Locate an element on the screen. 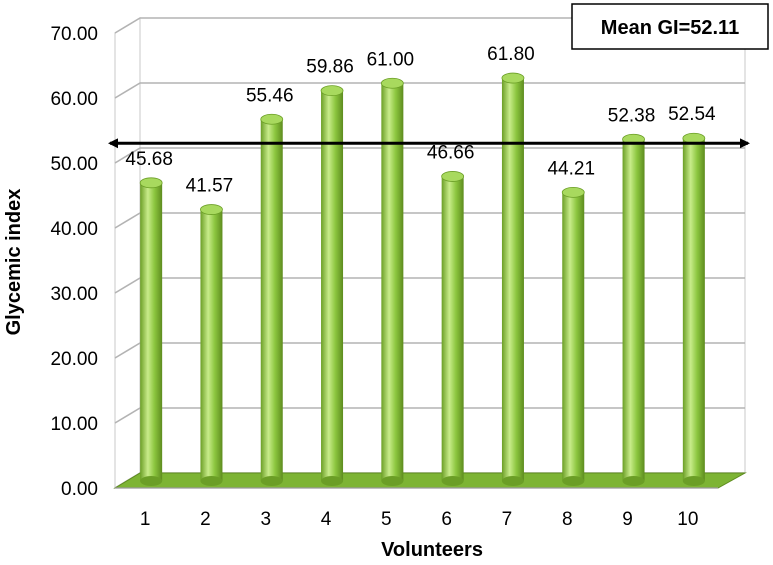 The image size is (773, 565). y-tick-label: 40.00 is located at coordinates (74, 229).